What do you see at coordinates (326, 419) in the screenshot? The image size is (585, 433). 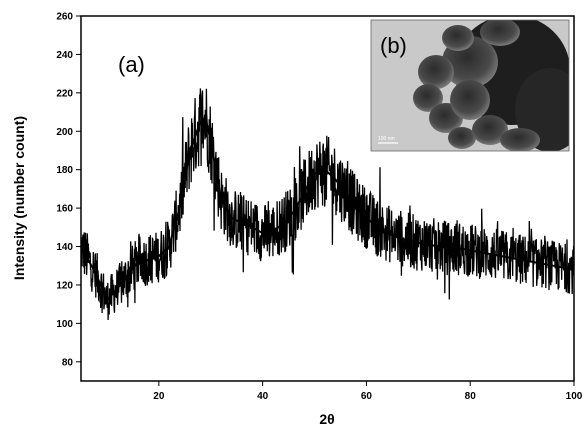 I see `x-axis-label: 2θ` at bounding box center [326, 419].